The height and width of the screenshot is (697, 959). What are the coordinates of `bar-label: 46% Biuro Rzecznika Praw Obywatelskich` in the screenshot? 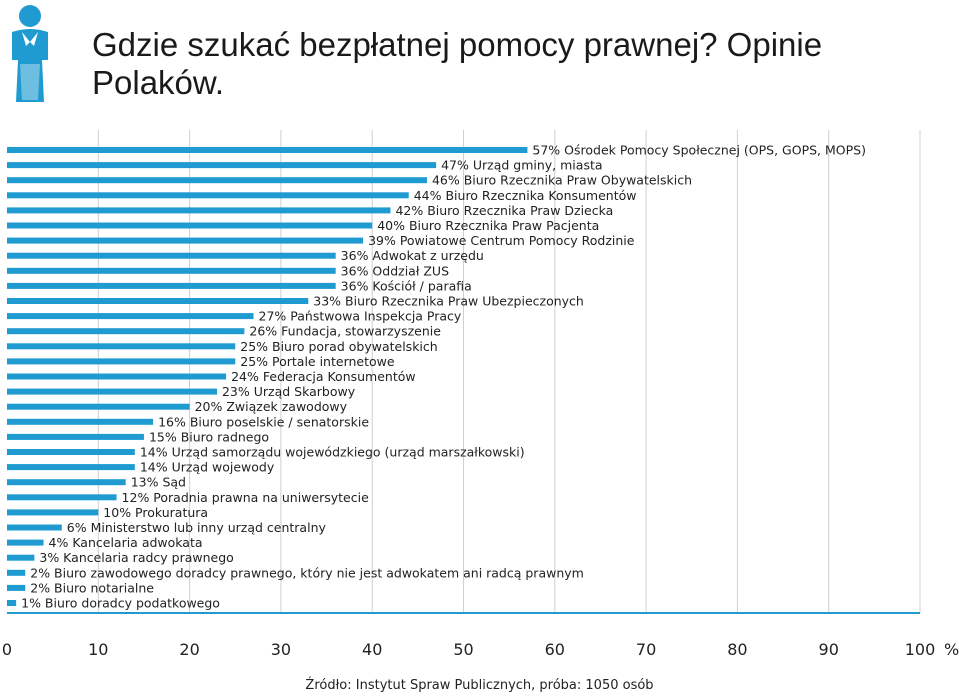 It's located at (562, 180).